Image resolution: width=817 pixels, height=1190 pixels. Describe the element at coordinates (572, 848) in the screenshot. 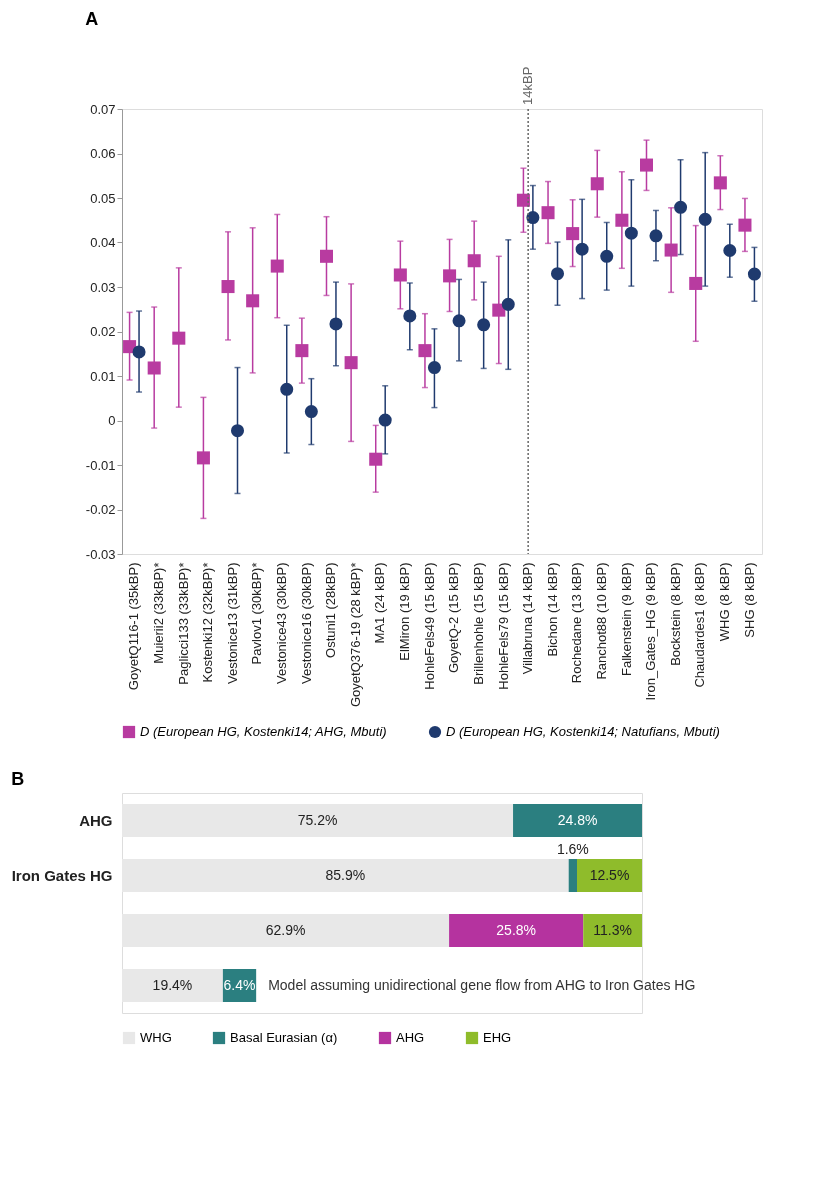

I see `data-label: 1.6%` at that location.